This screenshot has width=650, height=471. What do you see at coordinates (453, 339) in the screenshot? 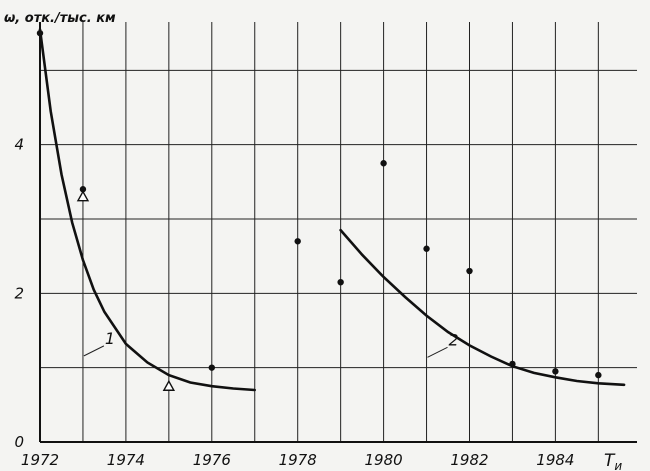
I see `curve-label-2: 2` at bounding box center [453, 339].